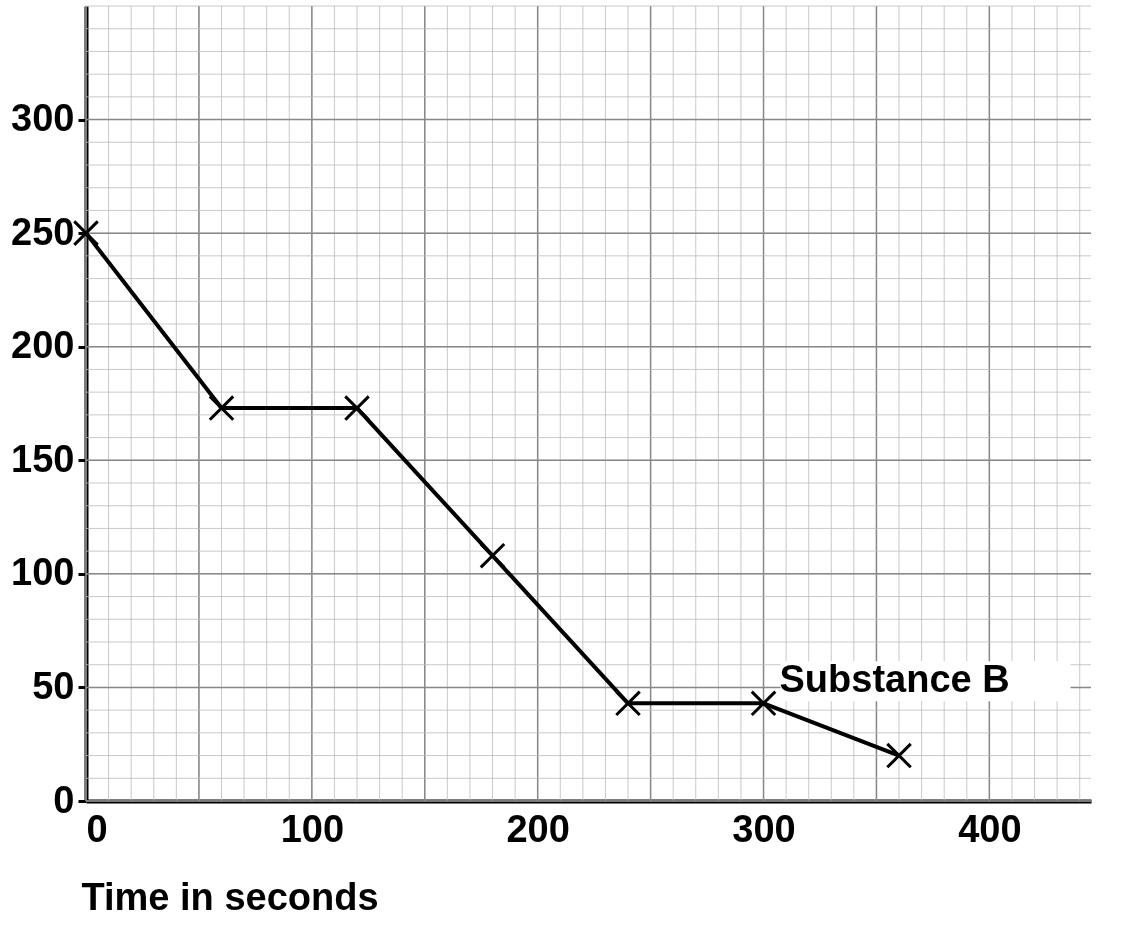  What do you see at coordinates (764, 828) in the screenshot?
I see `x-tick-label: 300` at bounding box center [764, 828].